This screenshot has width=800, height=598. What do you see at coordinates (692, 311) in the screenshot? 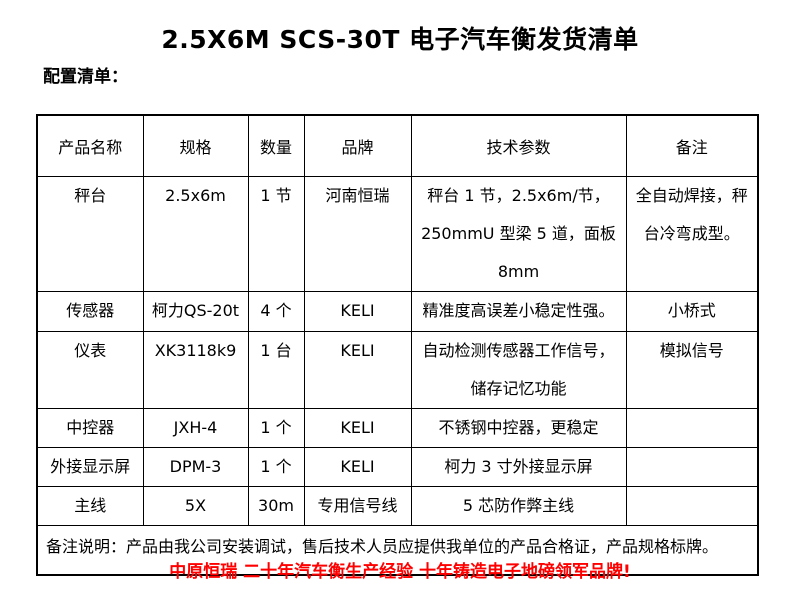
I see `table-cell: 小桥式` at bounding box center [692, 311].